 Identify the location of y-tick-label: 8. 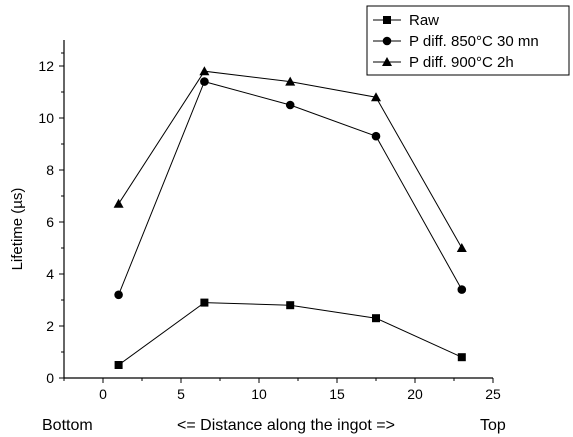
(50, 170).